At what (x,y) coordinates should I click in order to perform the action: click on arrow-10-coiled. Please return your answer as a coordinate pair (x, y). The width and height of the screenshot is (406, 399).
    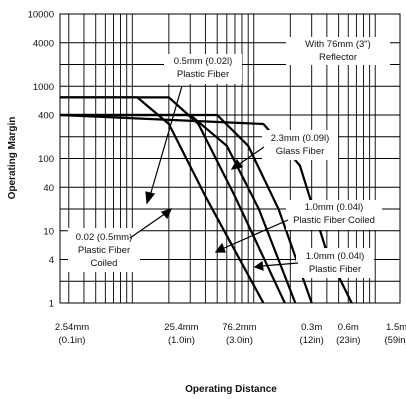
    Looking at the image, I should click on (255, 234).